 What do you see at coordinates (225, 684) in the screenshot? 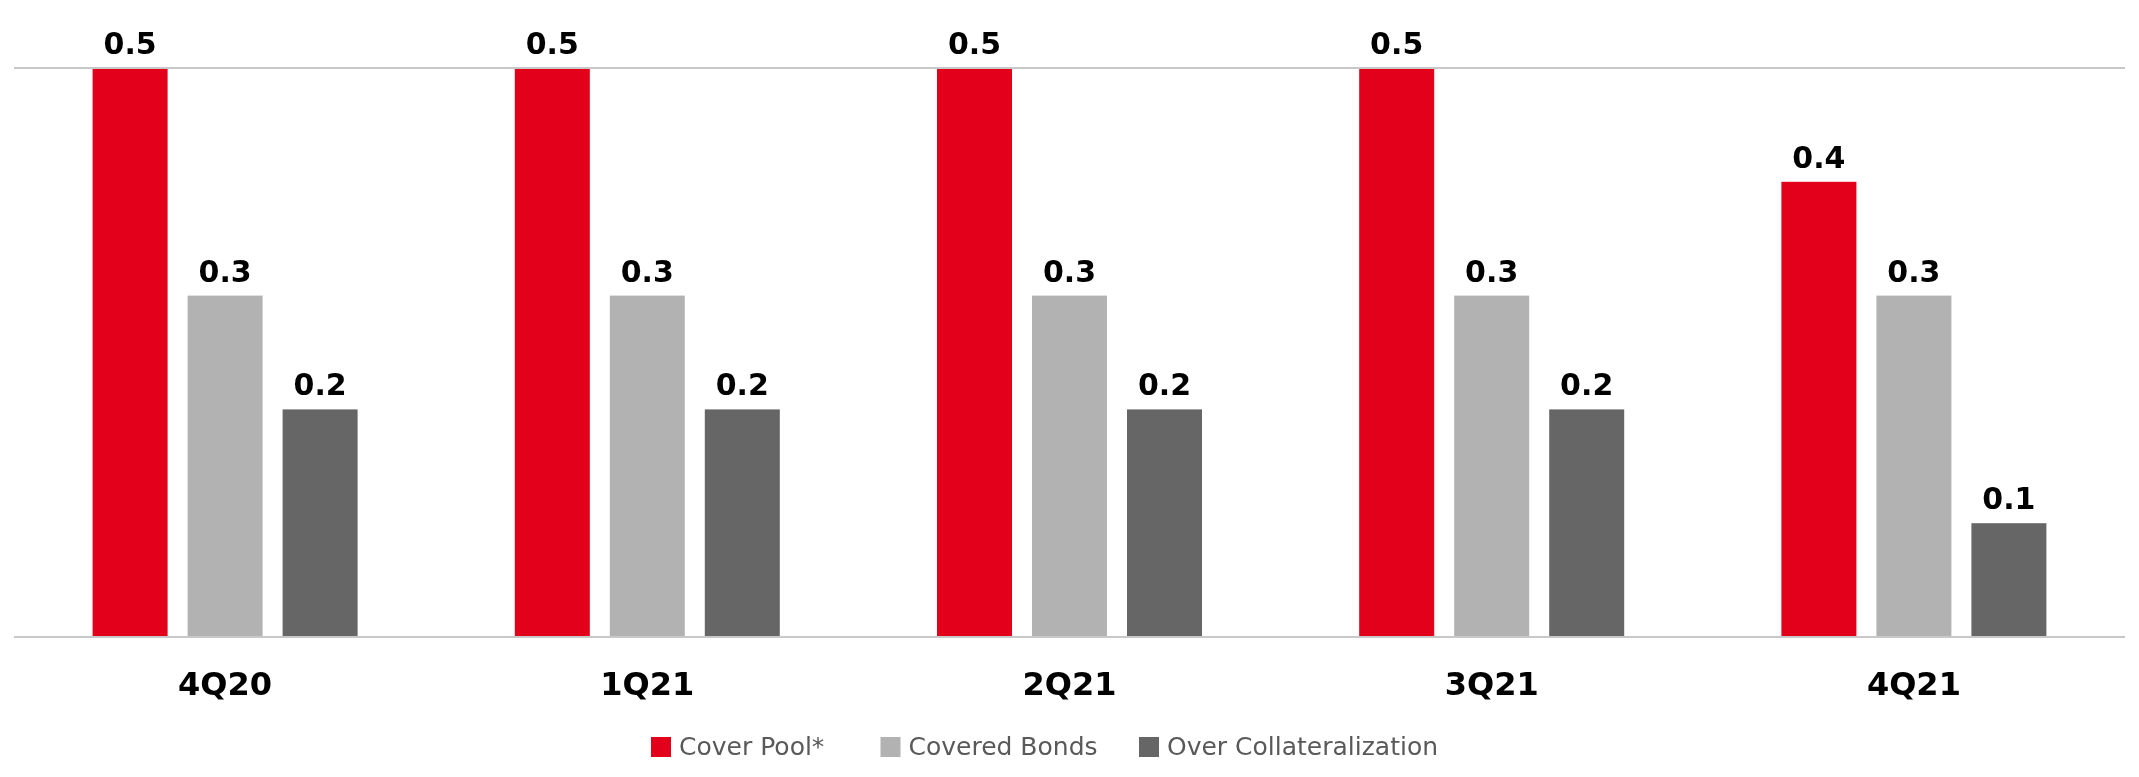
I see `x-tick-label: 4Q20` at bounding box center [225, 684].